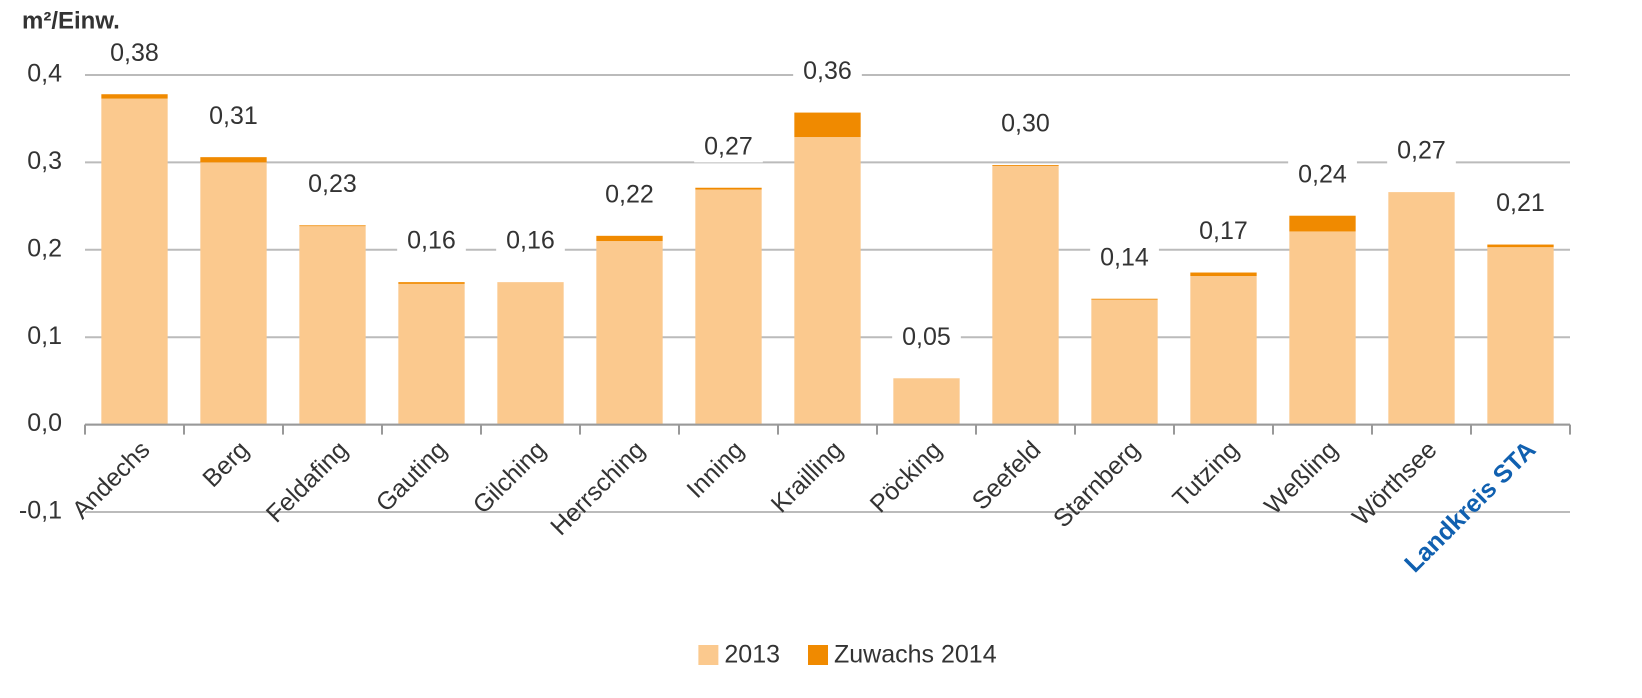 This screenshot has width=1642, height=698. Describe the element at coordinates (71, 20) in the screenshot. I see `y-axis-label: m²/Einw.` at that location.